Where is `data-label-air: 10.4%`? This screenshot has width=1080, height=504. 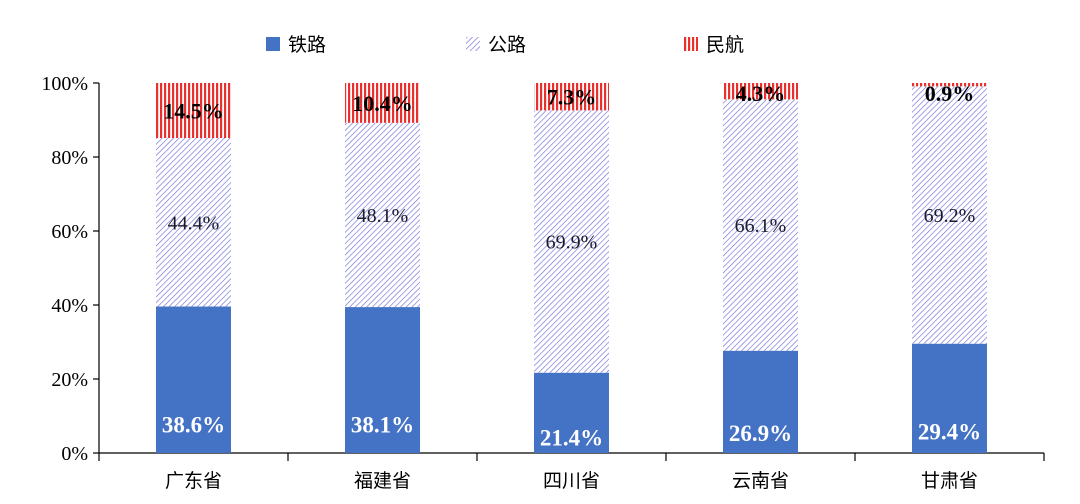
data-label-air: 10.4% is located at coordinates (382, 103).